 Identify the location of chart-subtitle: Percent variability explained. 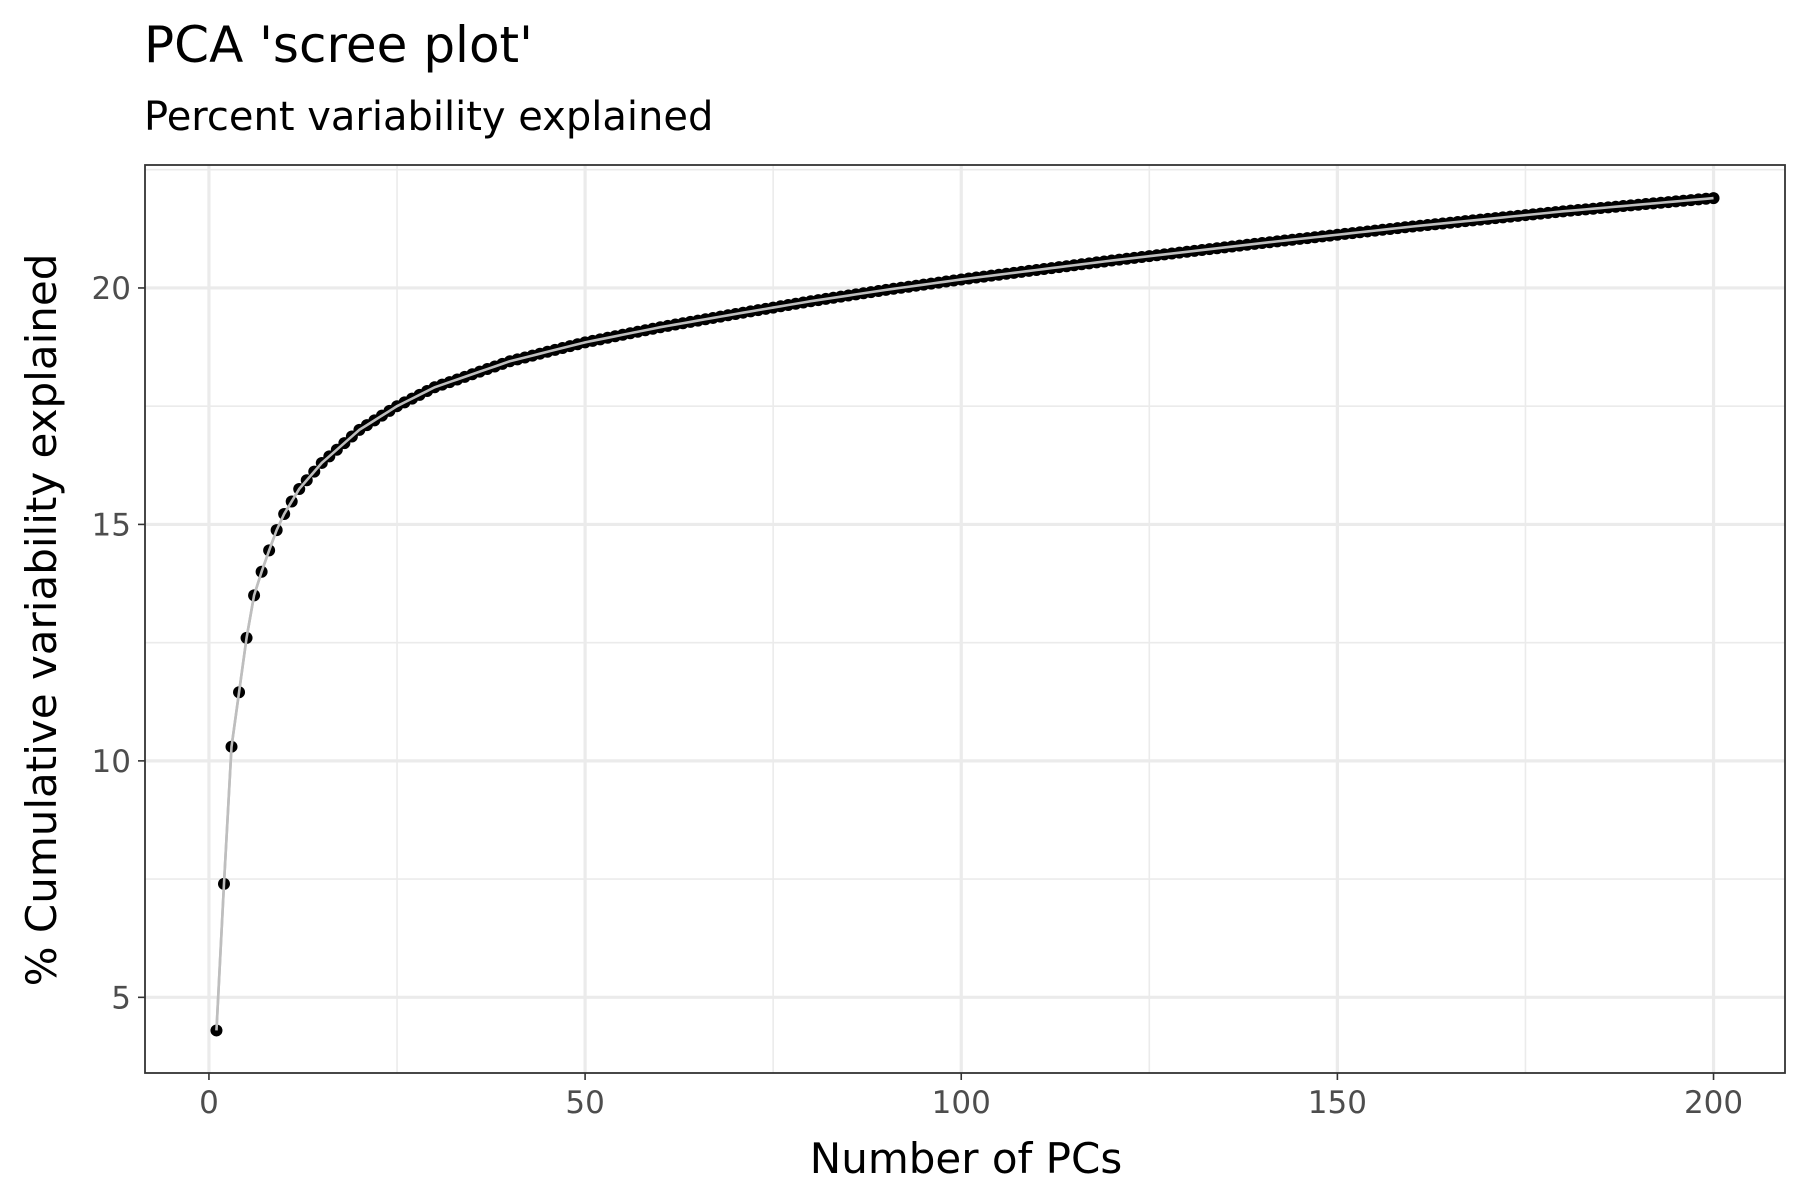
(428, 117).